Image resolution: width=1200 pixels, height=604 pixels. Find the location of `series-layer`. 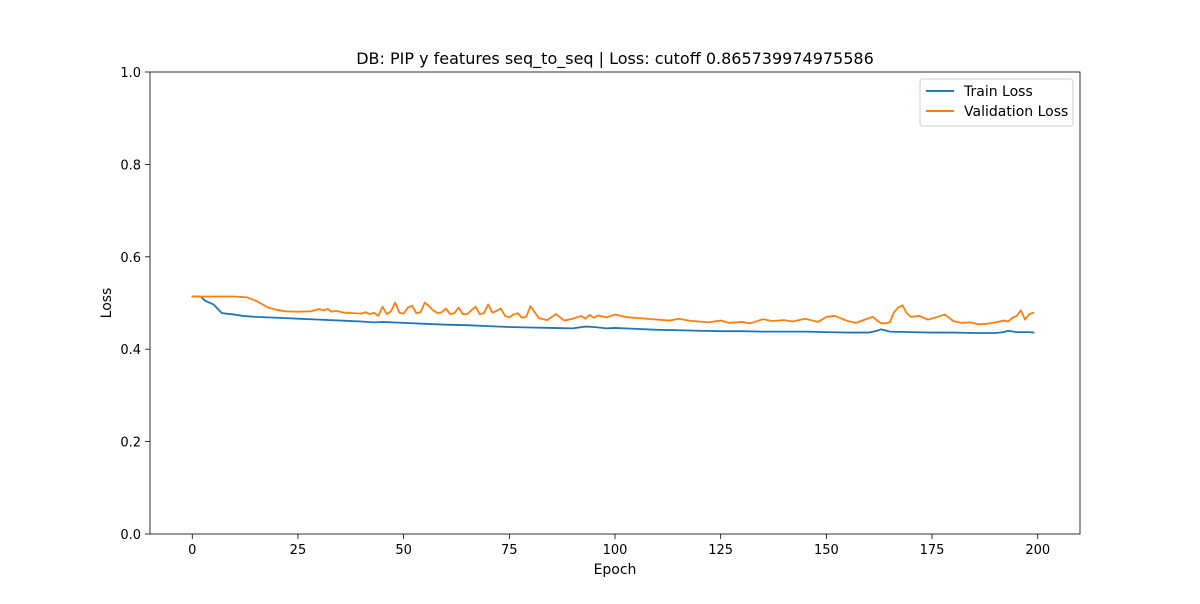

series-layer is located at coordinates (613, 314).